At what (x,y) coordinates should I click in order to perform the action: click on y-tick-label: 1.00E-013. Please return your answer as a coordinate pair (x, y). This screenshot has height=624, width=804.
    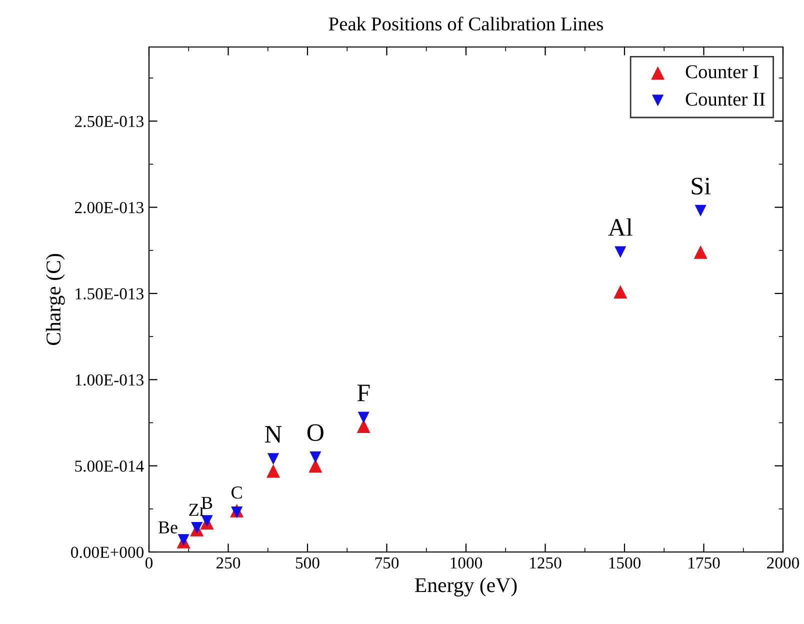
    Looking at the image, I should click on (110, 380).